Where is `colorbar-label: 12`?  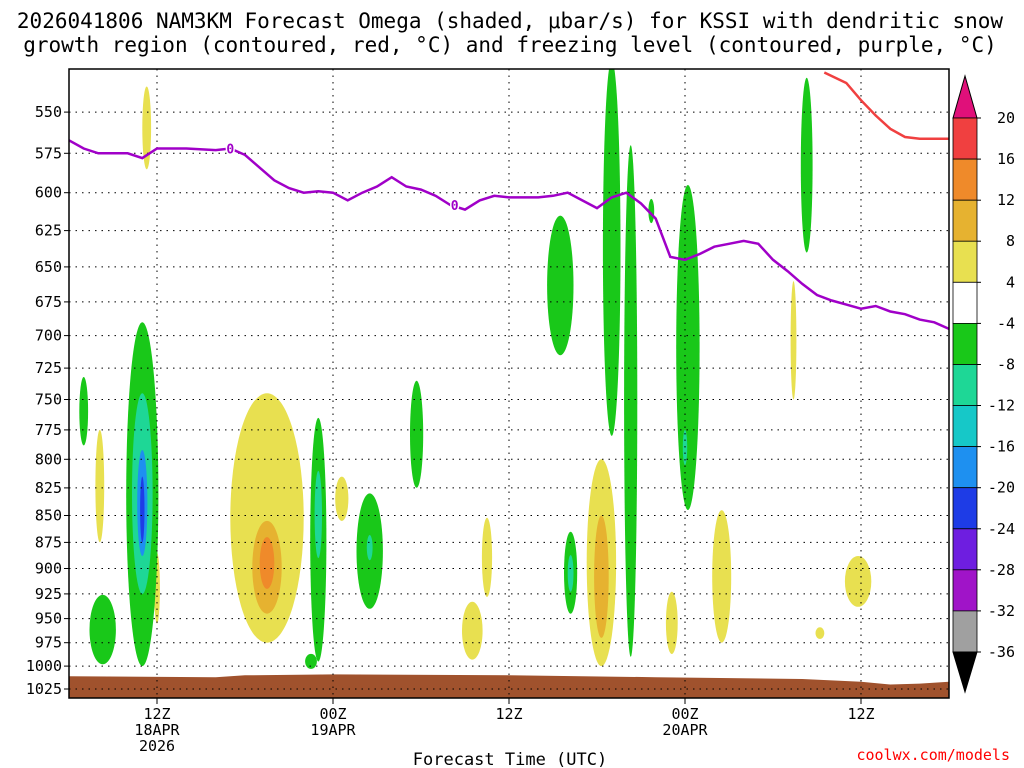 colorbar-label: 12 is located at coordinates (1006, 200).